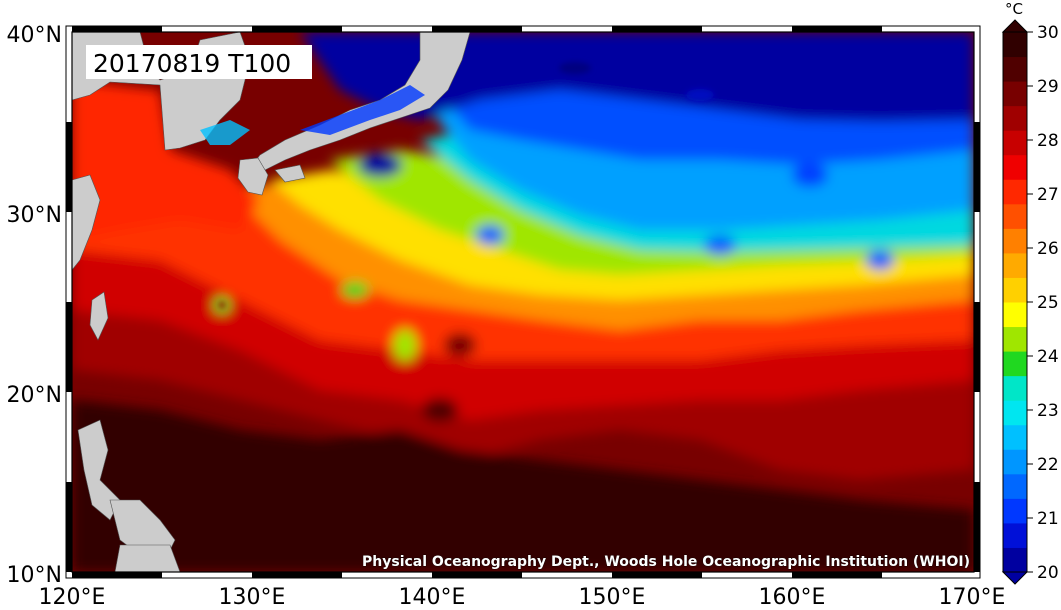 This screenshot has height=610, width=1061. Describe the element at coordinates (1015, 26) in the screenshot. I see `colorbar-max-arrow` at that location.